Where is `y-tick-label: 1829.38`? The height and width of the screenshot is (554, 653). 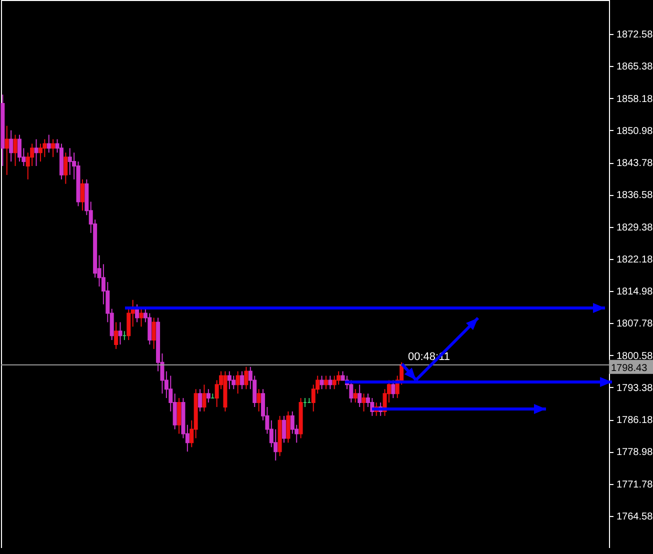
y-tick-label: 1829.38 is located at coordinates (634, 228).